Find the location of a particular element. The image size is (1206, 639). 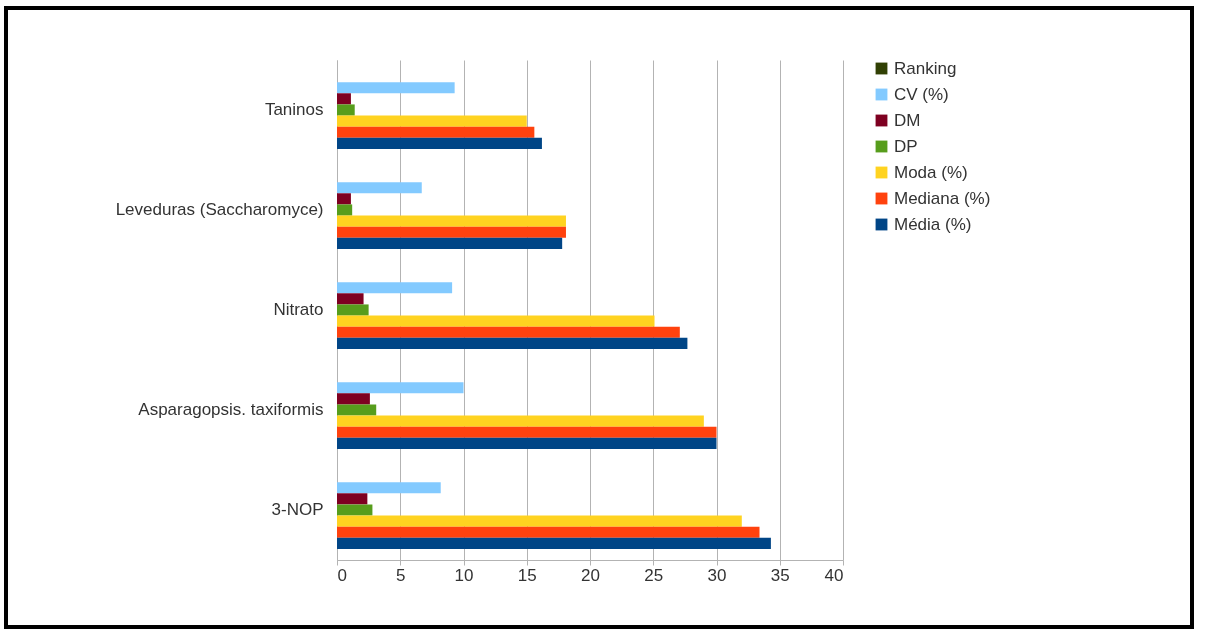

y-tick-label: Leveduras (Saccharomyce) is located at coordinates (219, 209).